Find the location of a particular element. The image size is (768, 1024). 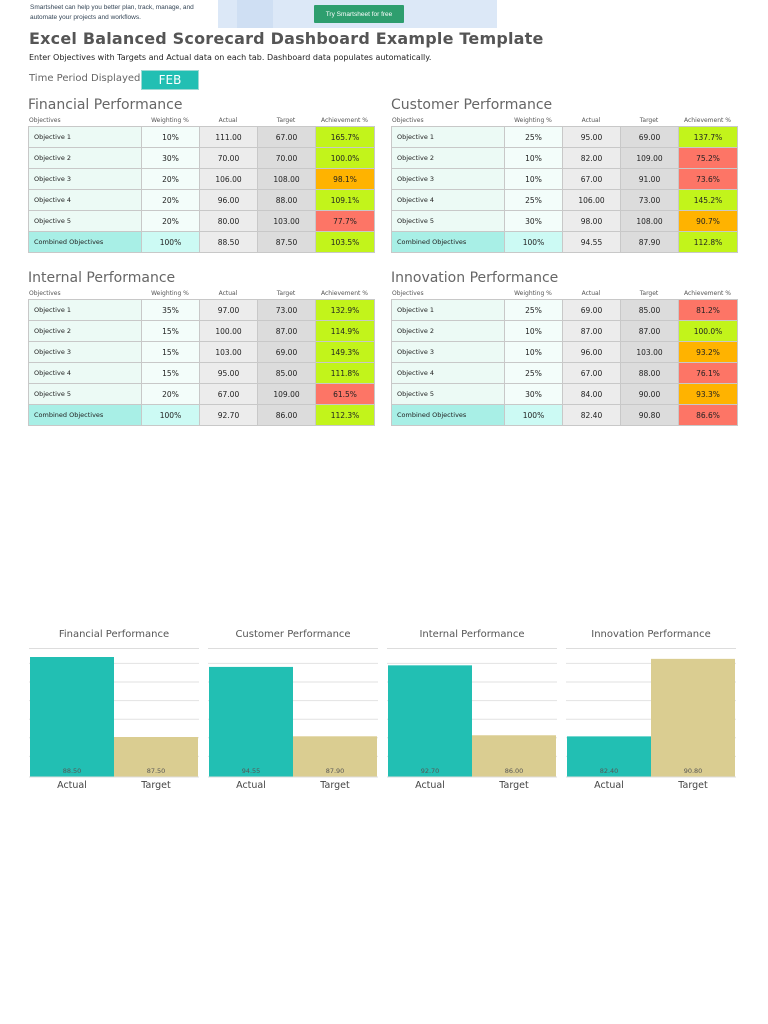

achievement-cell: 86.6% is located at coordinates (708, 415).